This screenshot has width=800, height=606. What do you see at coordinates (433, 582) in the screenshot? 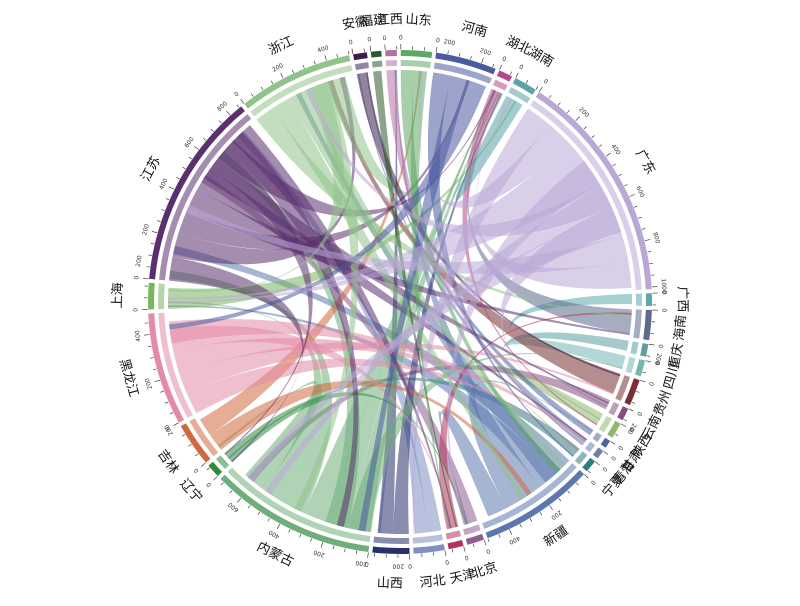
I see `segment-label: 河北` at bounding box center [433, 582].